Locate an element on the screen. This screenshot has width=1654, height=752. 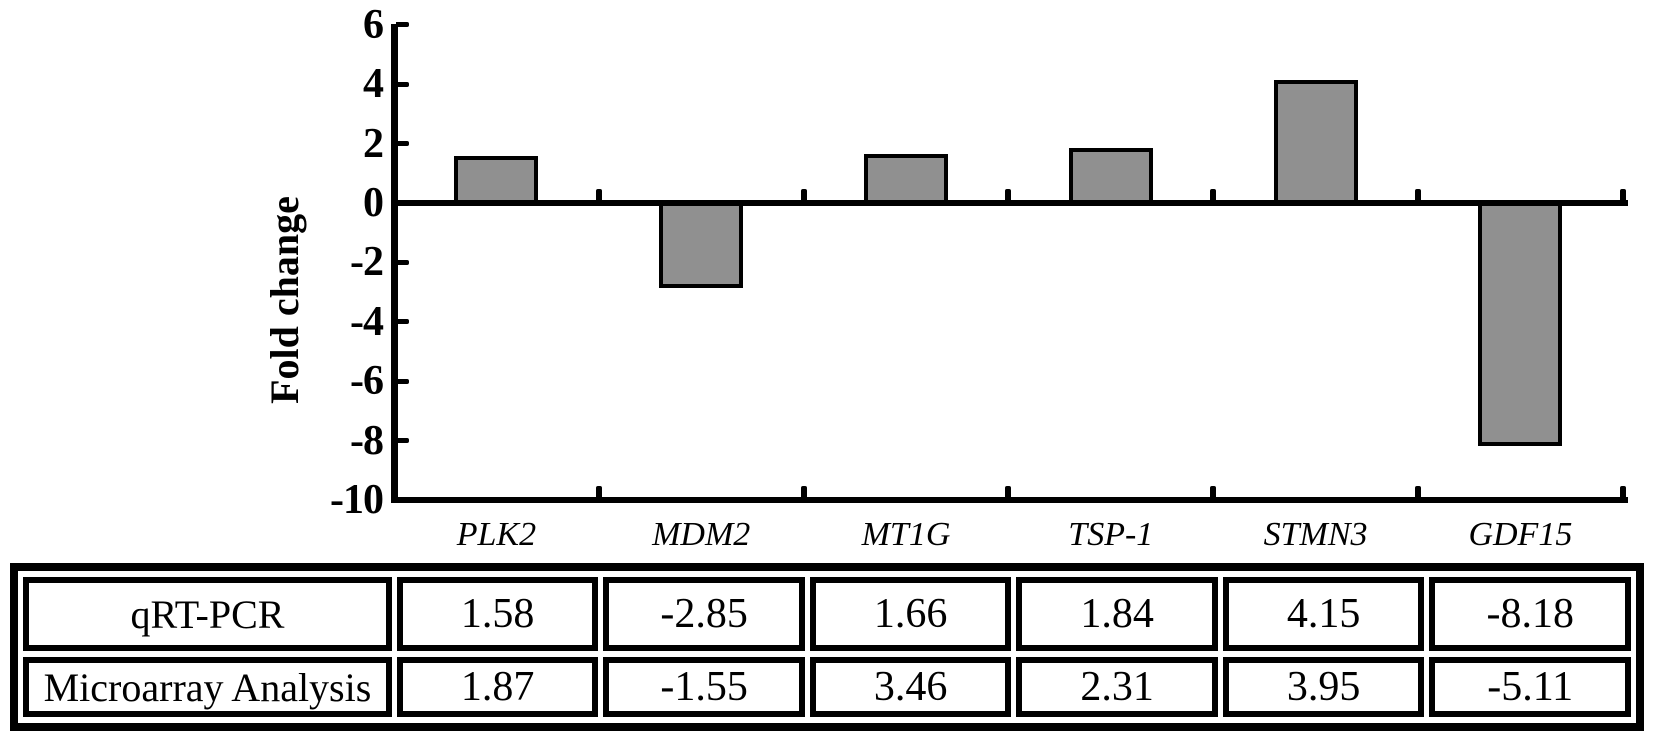
row-label-1: Microarray Analysis is located at coordinates (207, 687).